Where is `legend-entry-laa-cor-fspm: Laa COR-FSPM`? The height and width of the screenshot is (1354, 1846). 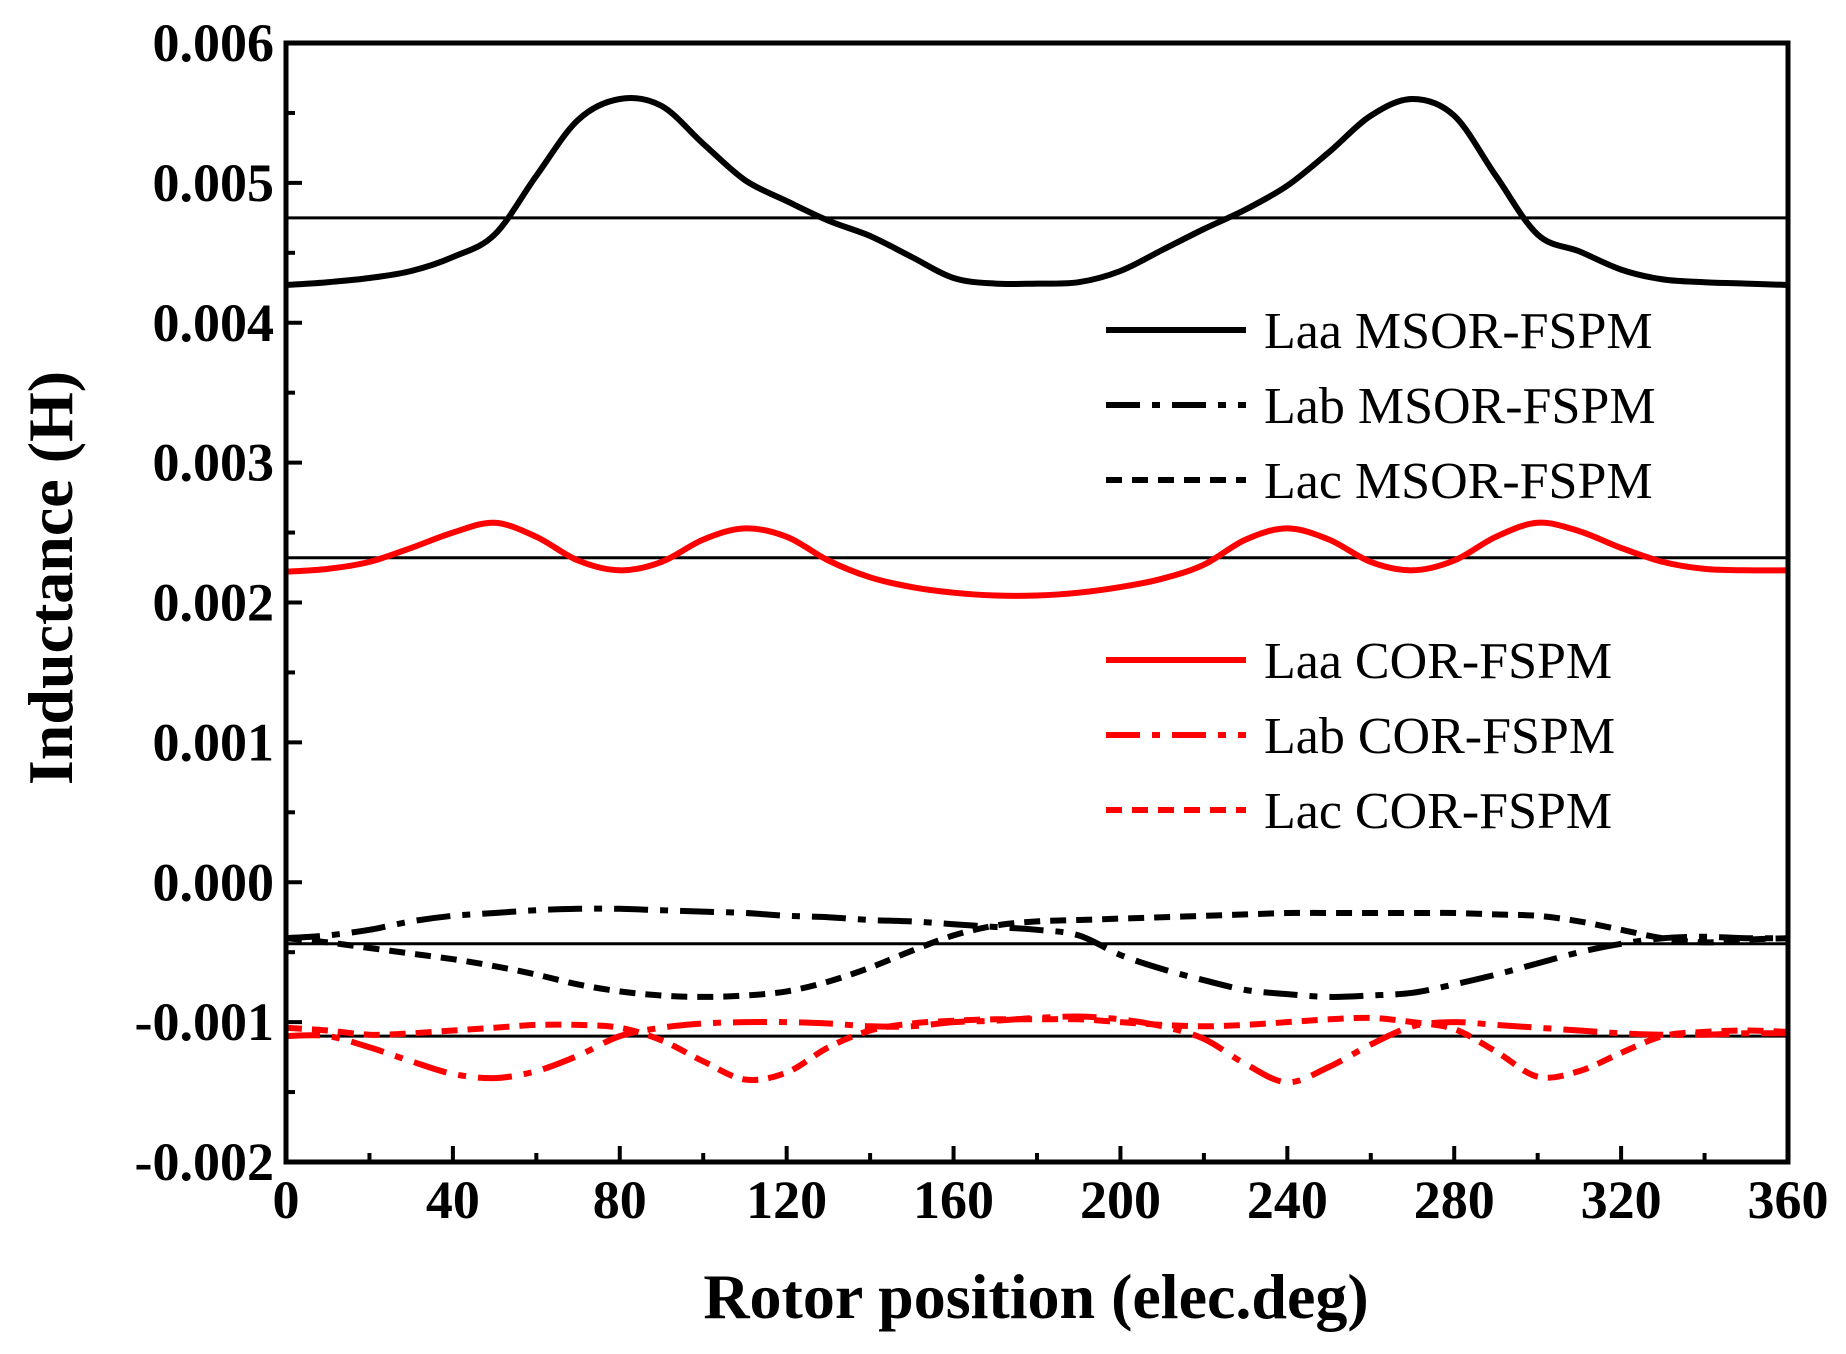
legend-entry-laa-cor-fspm: Laa COR-FSPM is located at coordinates (1359, 661).